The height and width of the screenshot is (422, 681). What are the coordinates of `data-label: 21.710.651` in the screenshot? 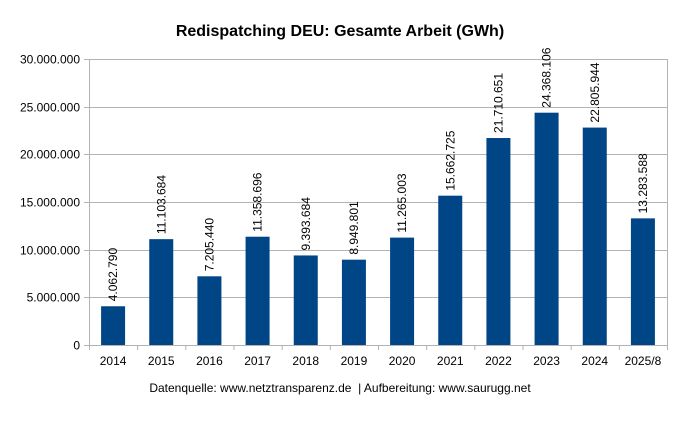 It's located at (498, 103).